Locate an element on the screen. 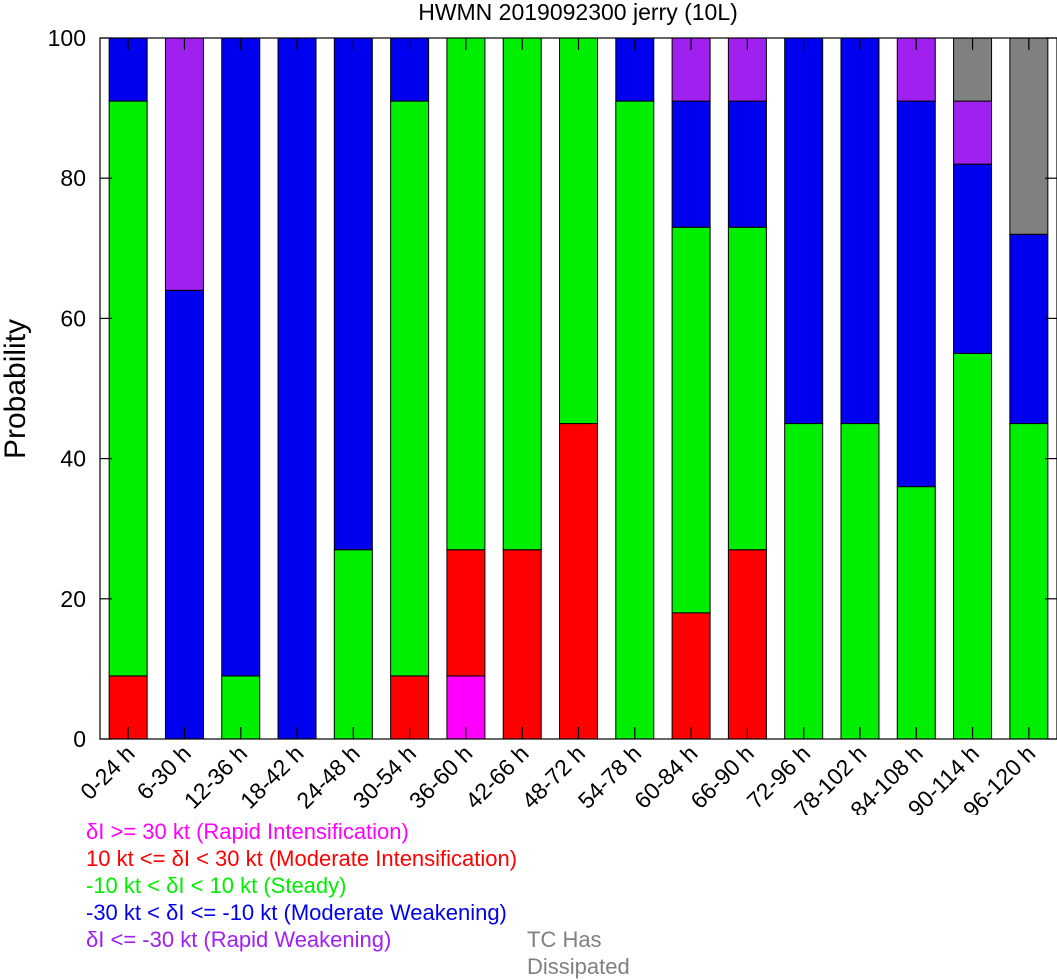  legend-dissipated: TC Has Dissipated is located at coordinates (578, 953).